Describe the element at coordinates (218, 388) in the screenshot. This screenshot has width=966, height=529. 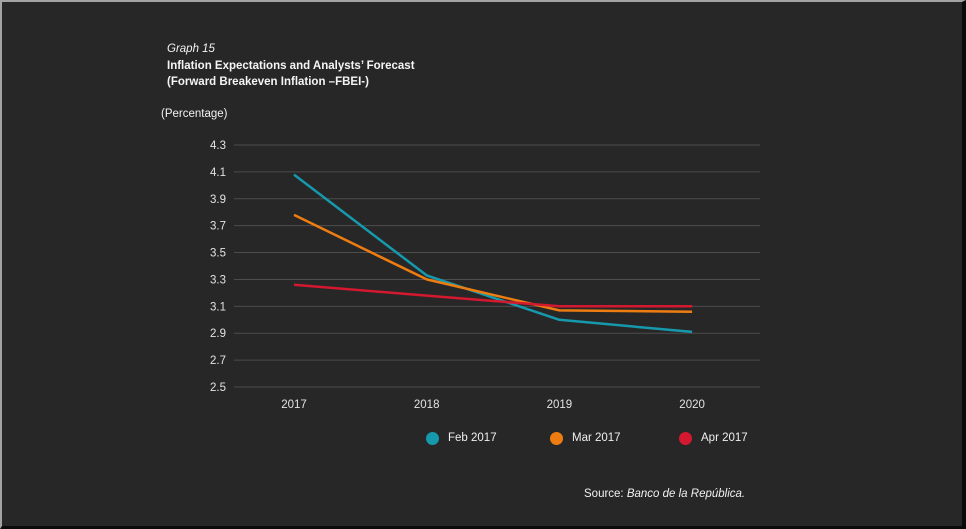
I see `y-axis-tick-label: 2.5` at that location.